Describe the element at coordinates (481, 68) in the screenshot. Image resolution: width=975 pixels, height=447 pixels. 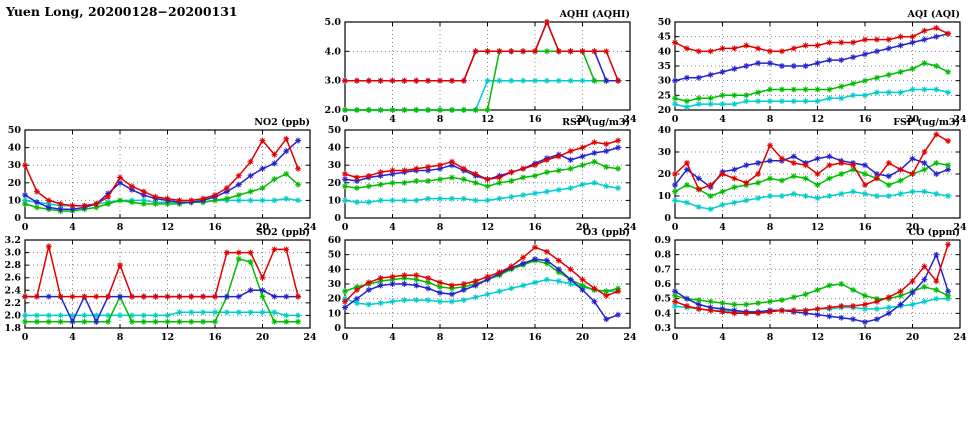
I see `chart-aqhi: AQHI (AQHI) 0 4 8 12 16 20 24 2.0 3.0 4.0 5.0` at that location.